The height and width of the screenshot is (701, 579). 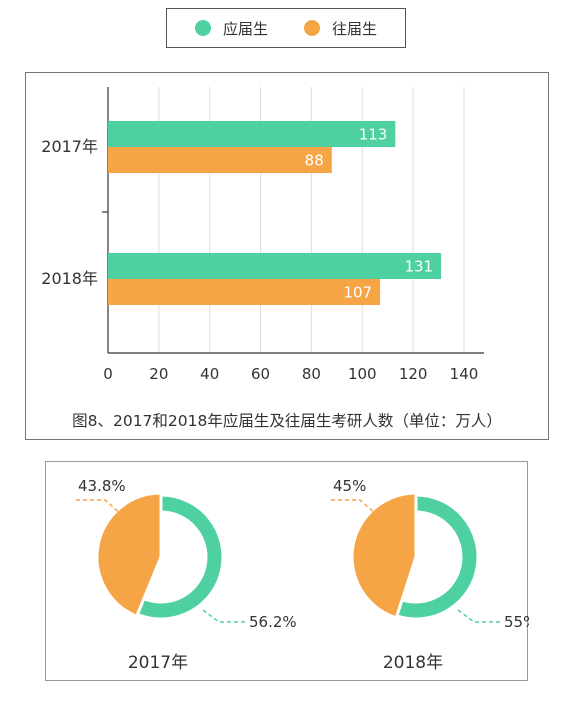 I want to click on legend-item-fresh: 应届生, so click(x=231, y=28).